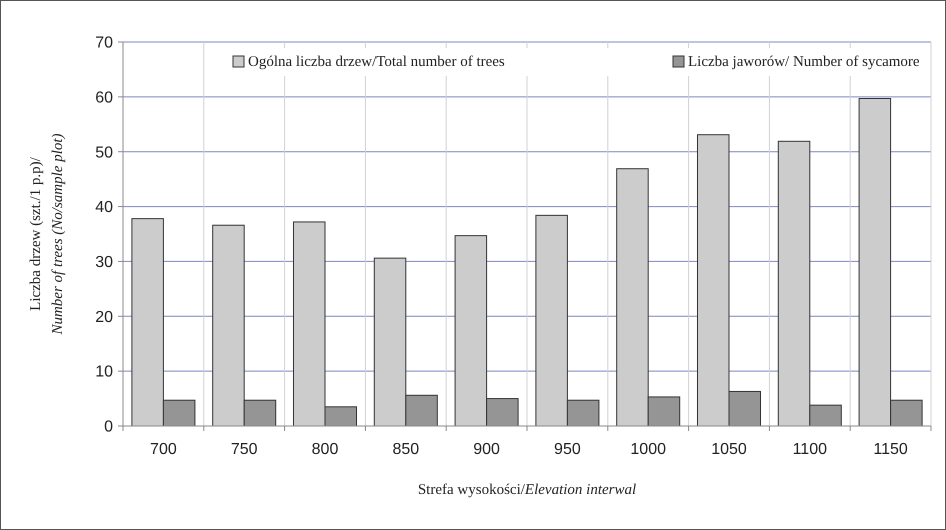 This screenshot has height=530, width=946. Describe the element at coordinates (376, 62) in the screenshot. I see `legend-label: Ogólna liczba drzew/Total number of trees` at that location.